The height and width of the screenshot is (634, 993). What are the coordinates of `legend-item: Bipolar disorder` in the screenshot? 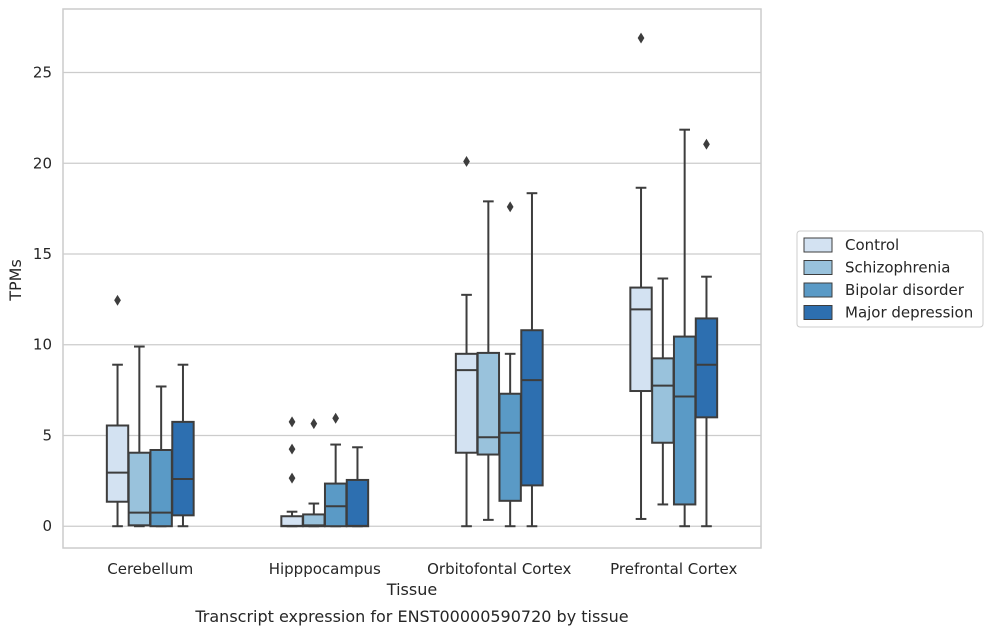 It's located at (884, 290).